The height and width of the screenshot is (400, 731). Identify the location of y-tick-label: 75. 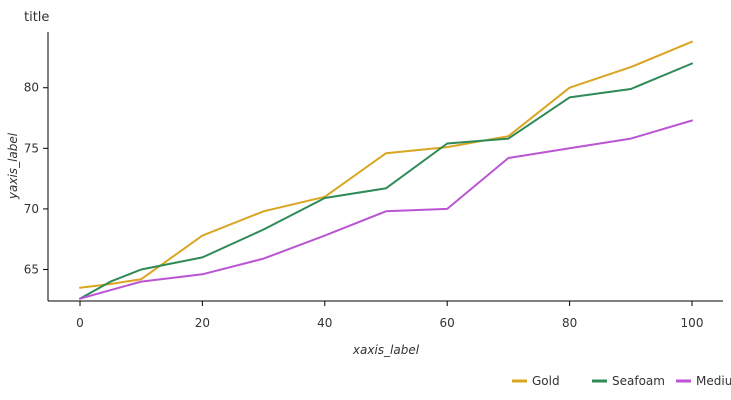
(31, 148).